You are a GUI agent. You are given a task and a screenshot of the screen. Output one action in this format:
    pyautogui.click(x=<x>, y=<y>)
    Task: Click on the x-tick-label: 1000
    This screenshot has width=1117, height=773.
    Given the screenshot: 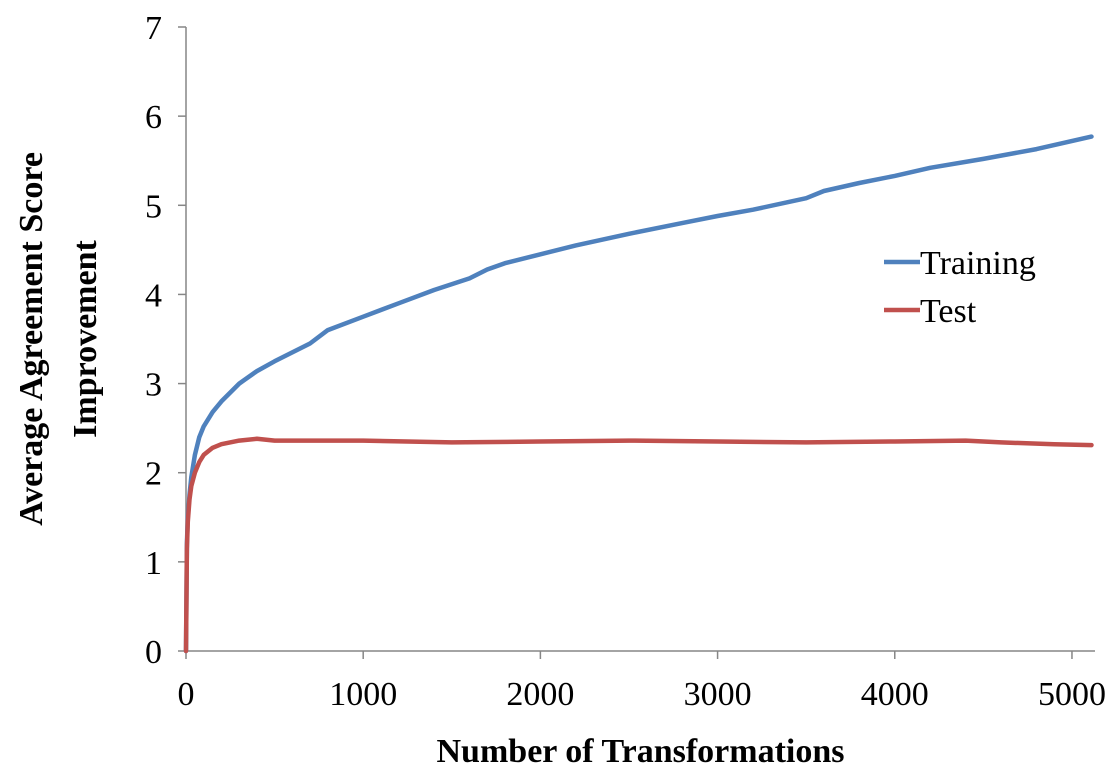 What is the action you would take?
    pyautogui.click(x=363, y=694)
    